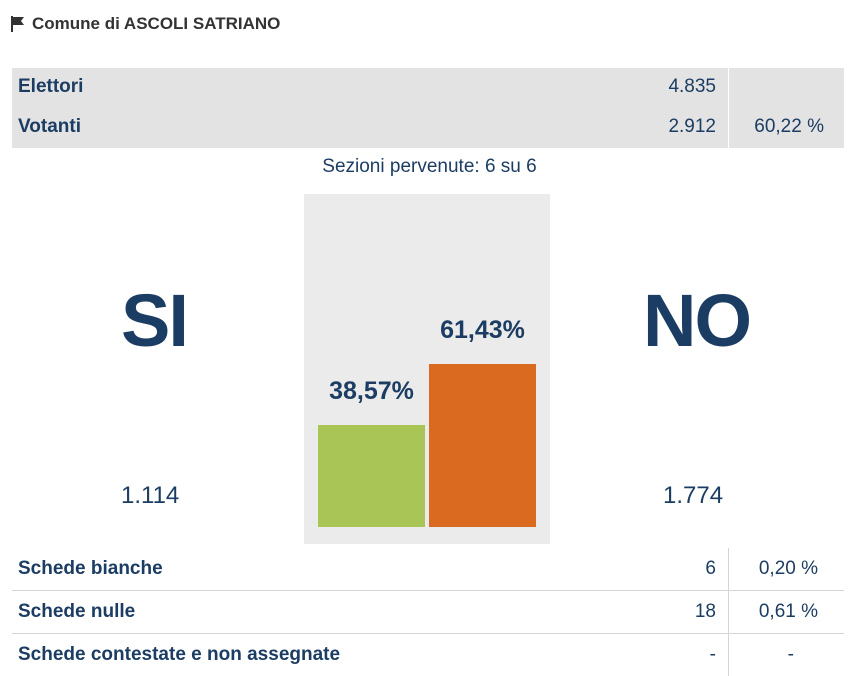  What do you see at coordinates (371, 390) in the screenshot?
I see `bar-label-si: 38,57%` at bounding box center [371, 390].